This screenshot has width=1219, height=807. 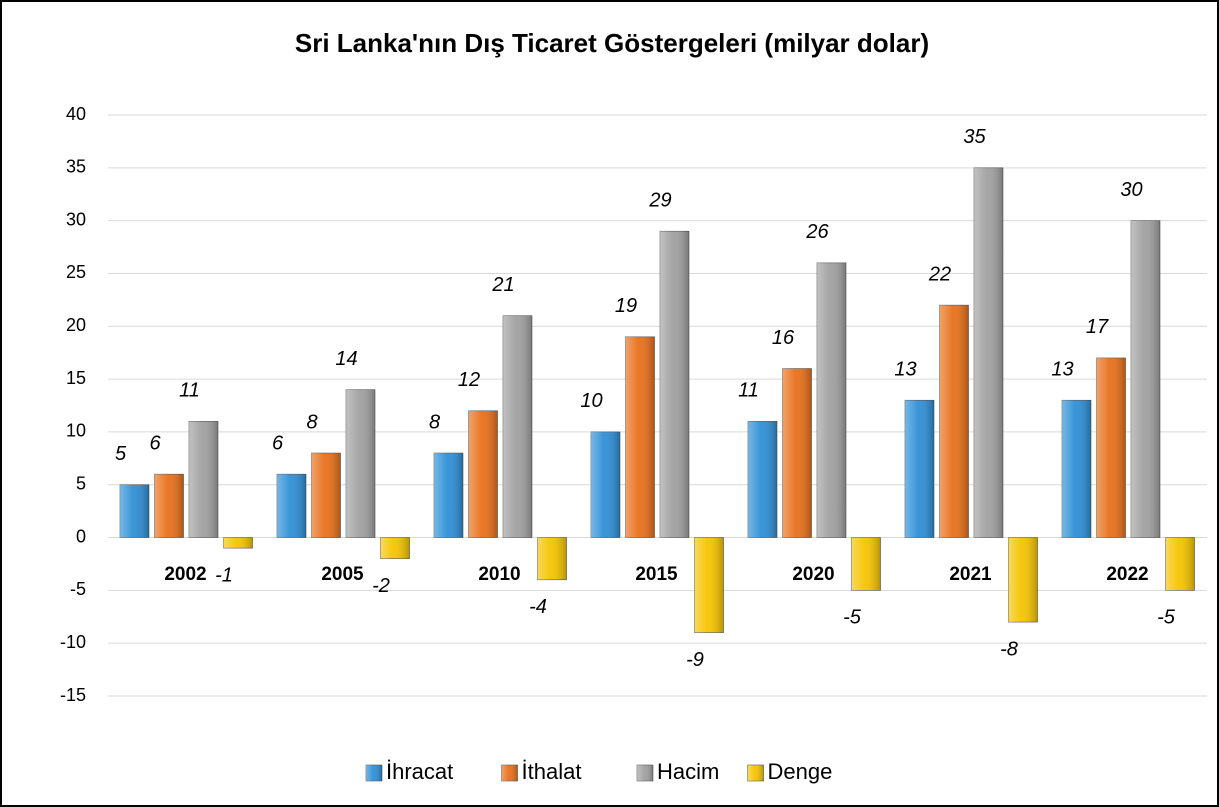 I want to click on y-tick-label: 0, so click(x=81, y=536).